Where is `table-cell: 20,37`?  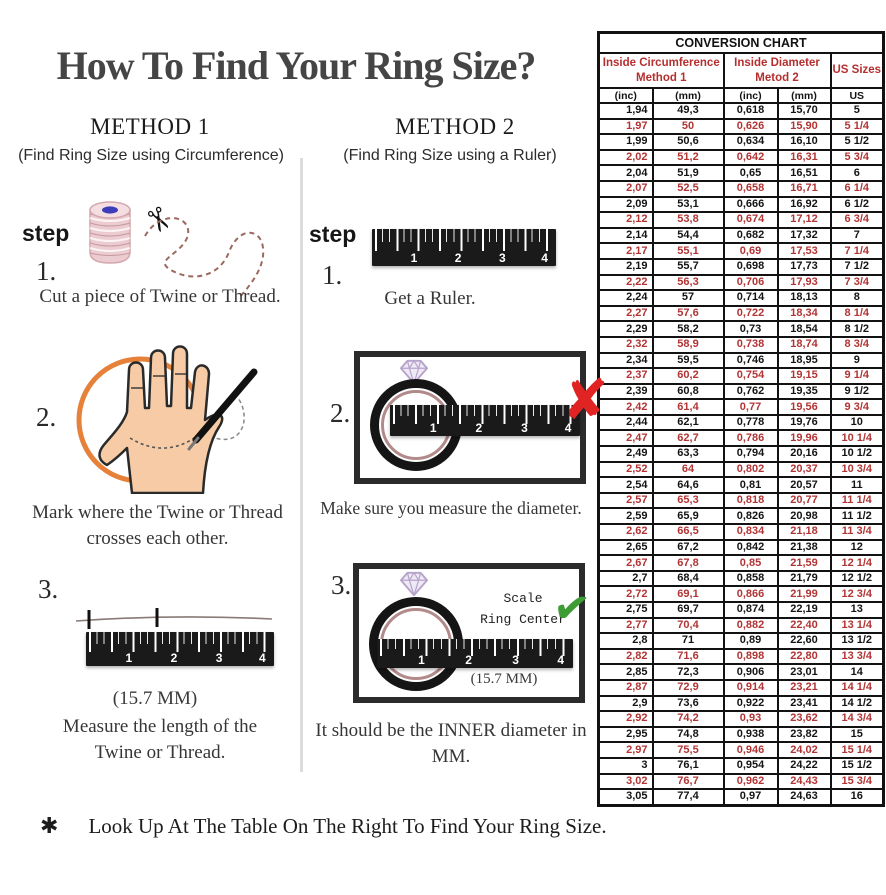
table-cell: 20,37 is located at coordinates (804, 469).